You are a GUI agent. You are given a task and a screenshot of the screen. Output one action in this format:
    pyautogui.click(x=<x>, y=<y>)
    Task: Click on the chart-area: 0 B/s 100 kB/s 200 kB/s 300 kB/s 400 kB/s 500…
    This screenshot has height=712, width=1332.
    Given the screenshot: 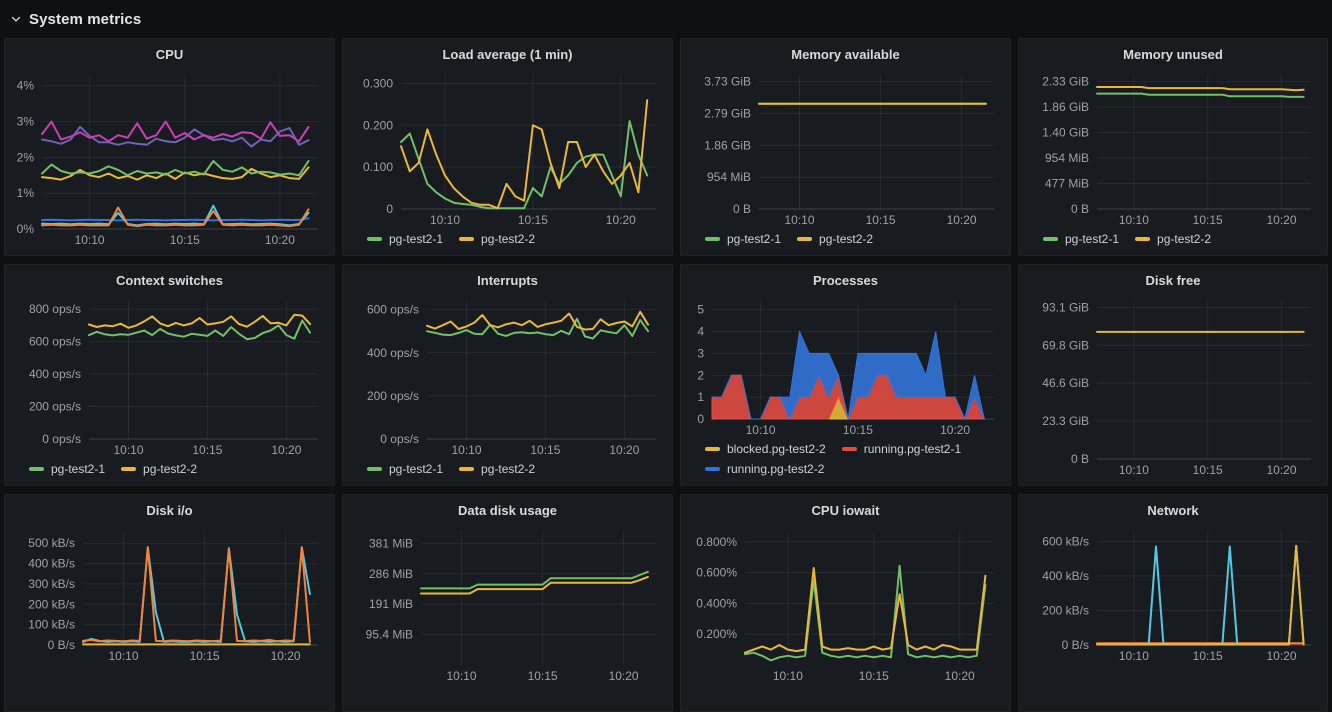 What is the action you would take?
    pyautogui.click(x=169, y=594)
    